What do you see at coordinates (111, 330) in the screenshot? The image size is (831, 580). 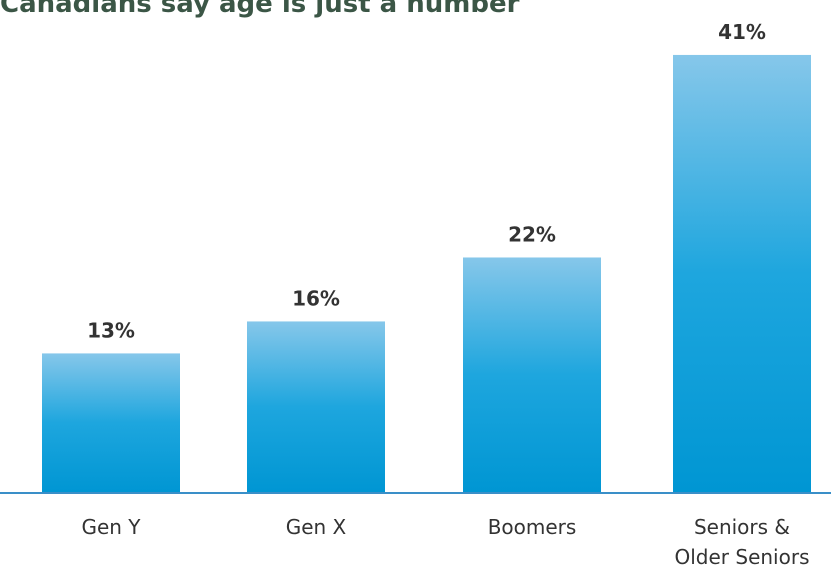 I see `value-label: 13%` at bounding box center [111, 330].